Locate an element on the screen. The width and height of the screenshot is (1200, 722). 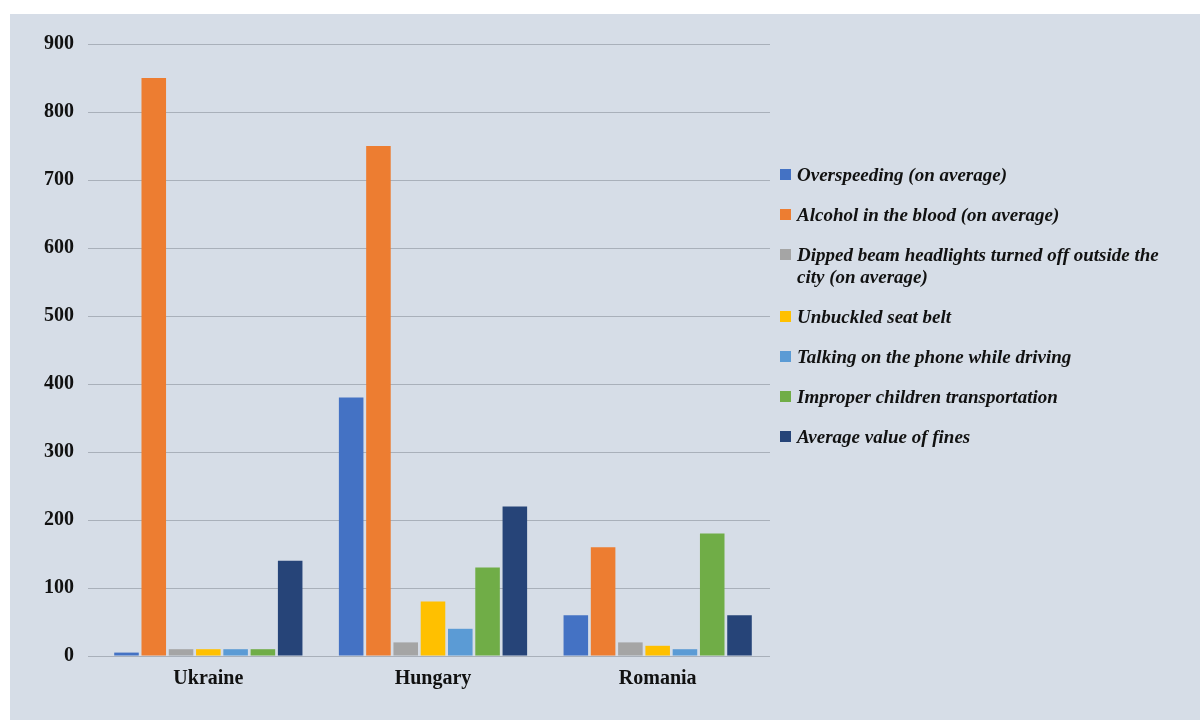
legend-label: Overspeeding (on average) is located at coordinates (902, 175).